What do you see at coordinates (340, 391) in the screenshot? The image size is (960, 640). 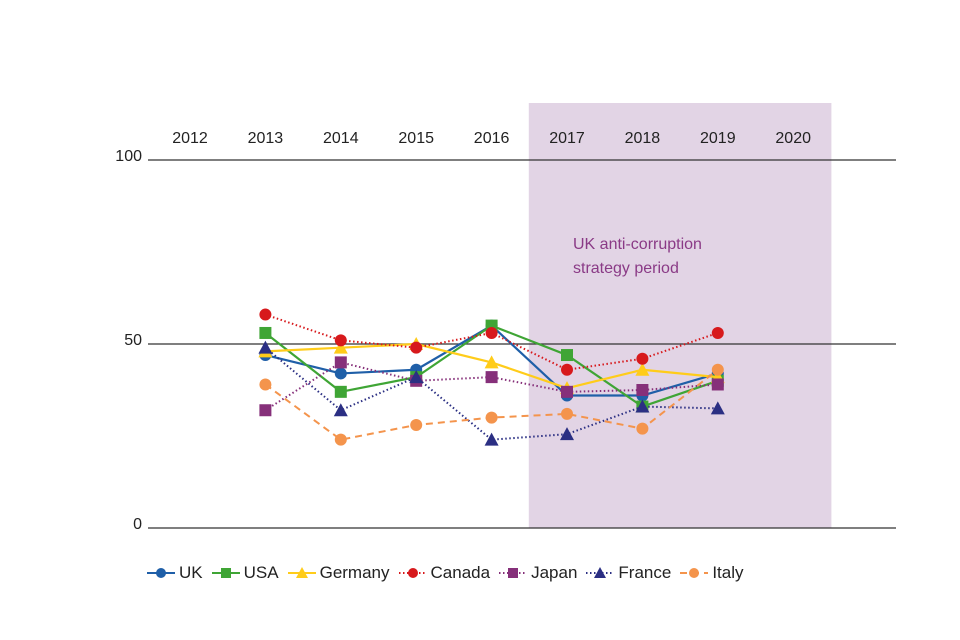 I see `data-point-usa-2014` at bounding box center [340, 391].